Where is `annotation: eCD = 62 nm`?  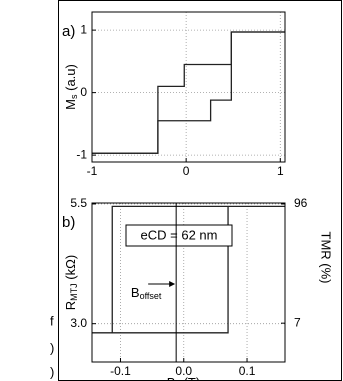
annotation: eCD = 62 nm is located at coordinates (179, 234).